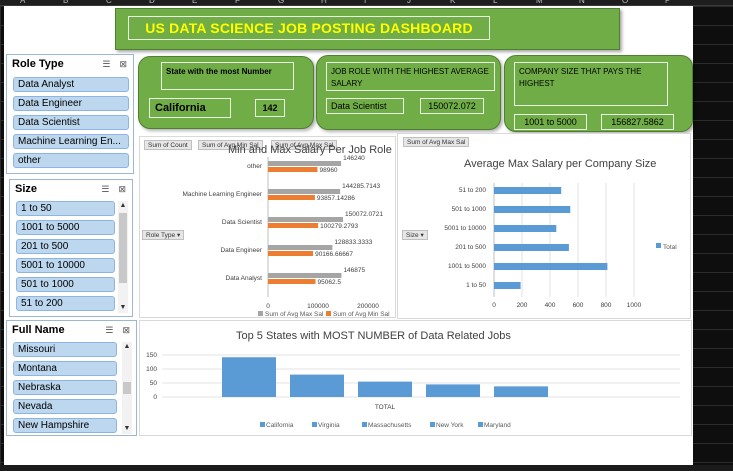 The image size is (733, 471). Describe the element at coordinates (71, 122) in the screenshot. I see `slicer-item-role: Data Scientist` at that location.